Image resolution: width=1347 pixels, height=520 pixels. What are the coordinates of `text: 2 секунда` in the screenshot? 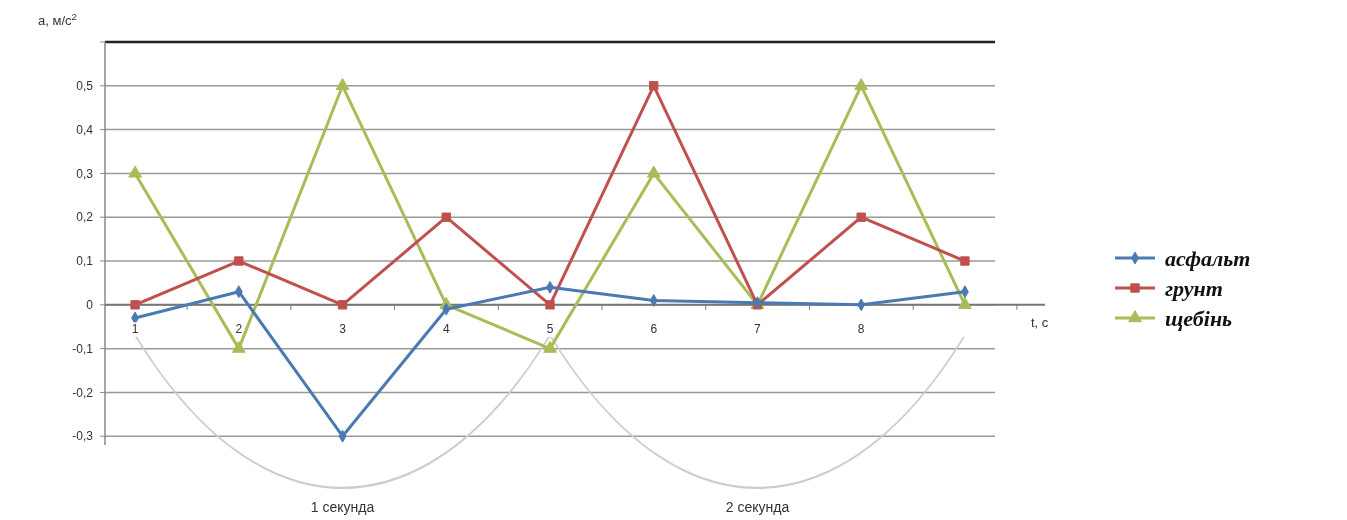 It's located at (757, 507).